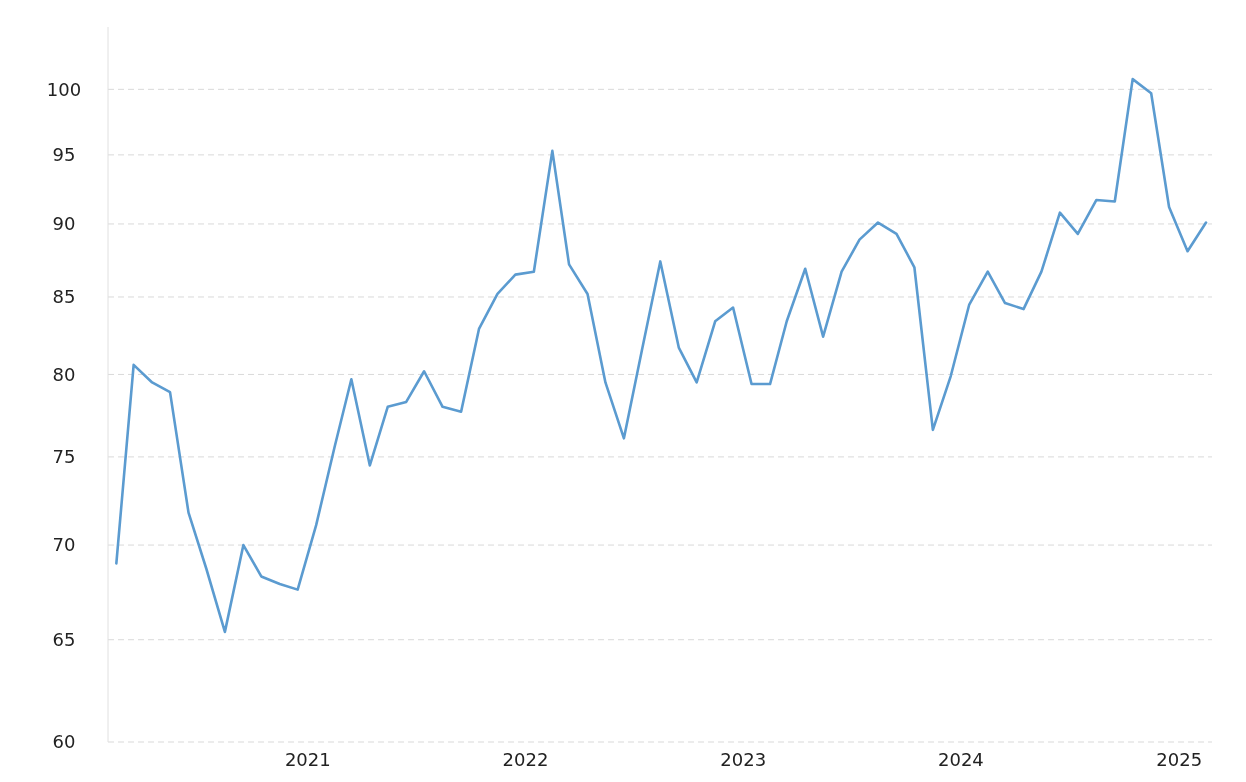 The width and height of the screenshot is (1246, 782). Describe the element at coordinates (64, 224) in the screenshot. I see `y-tick-label: 90` at that location.